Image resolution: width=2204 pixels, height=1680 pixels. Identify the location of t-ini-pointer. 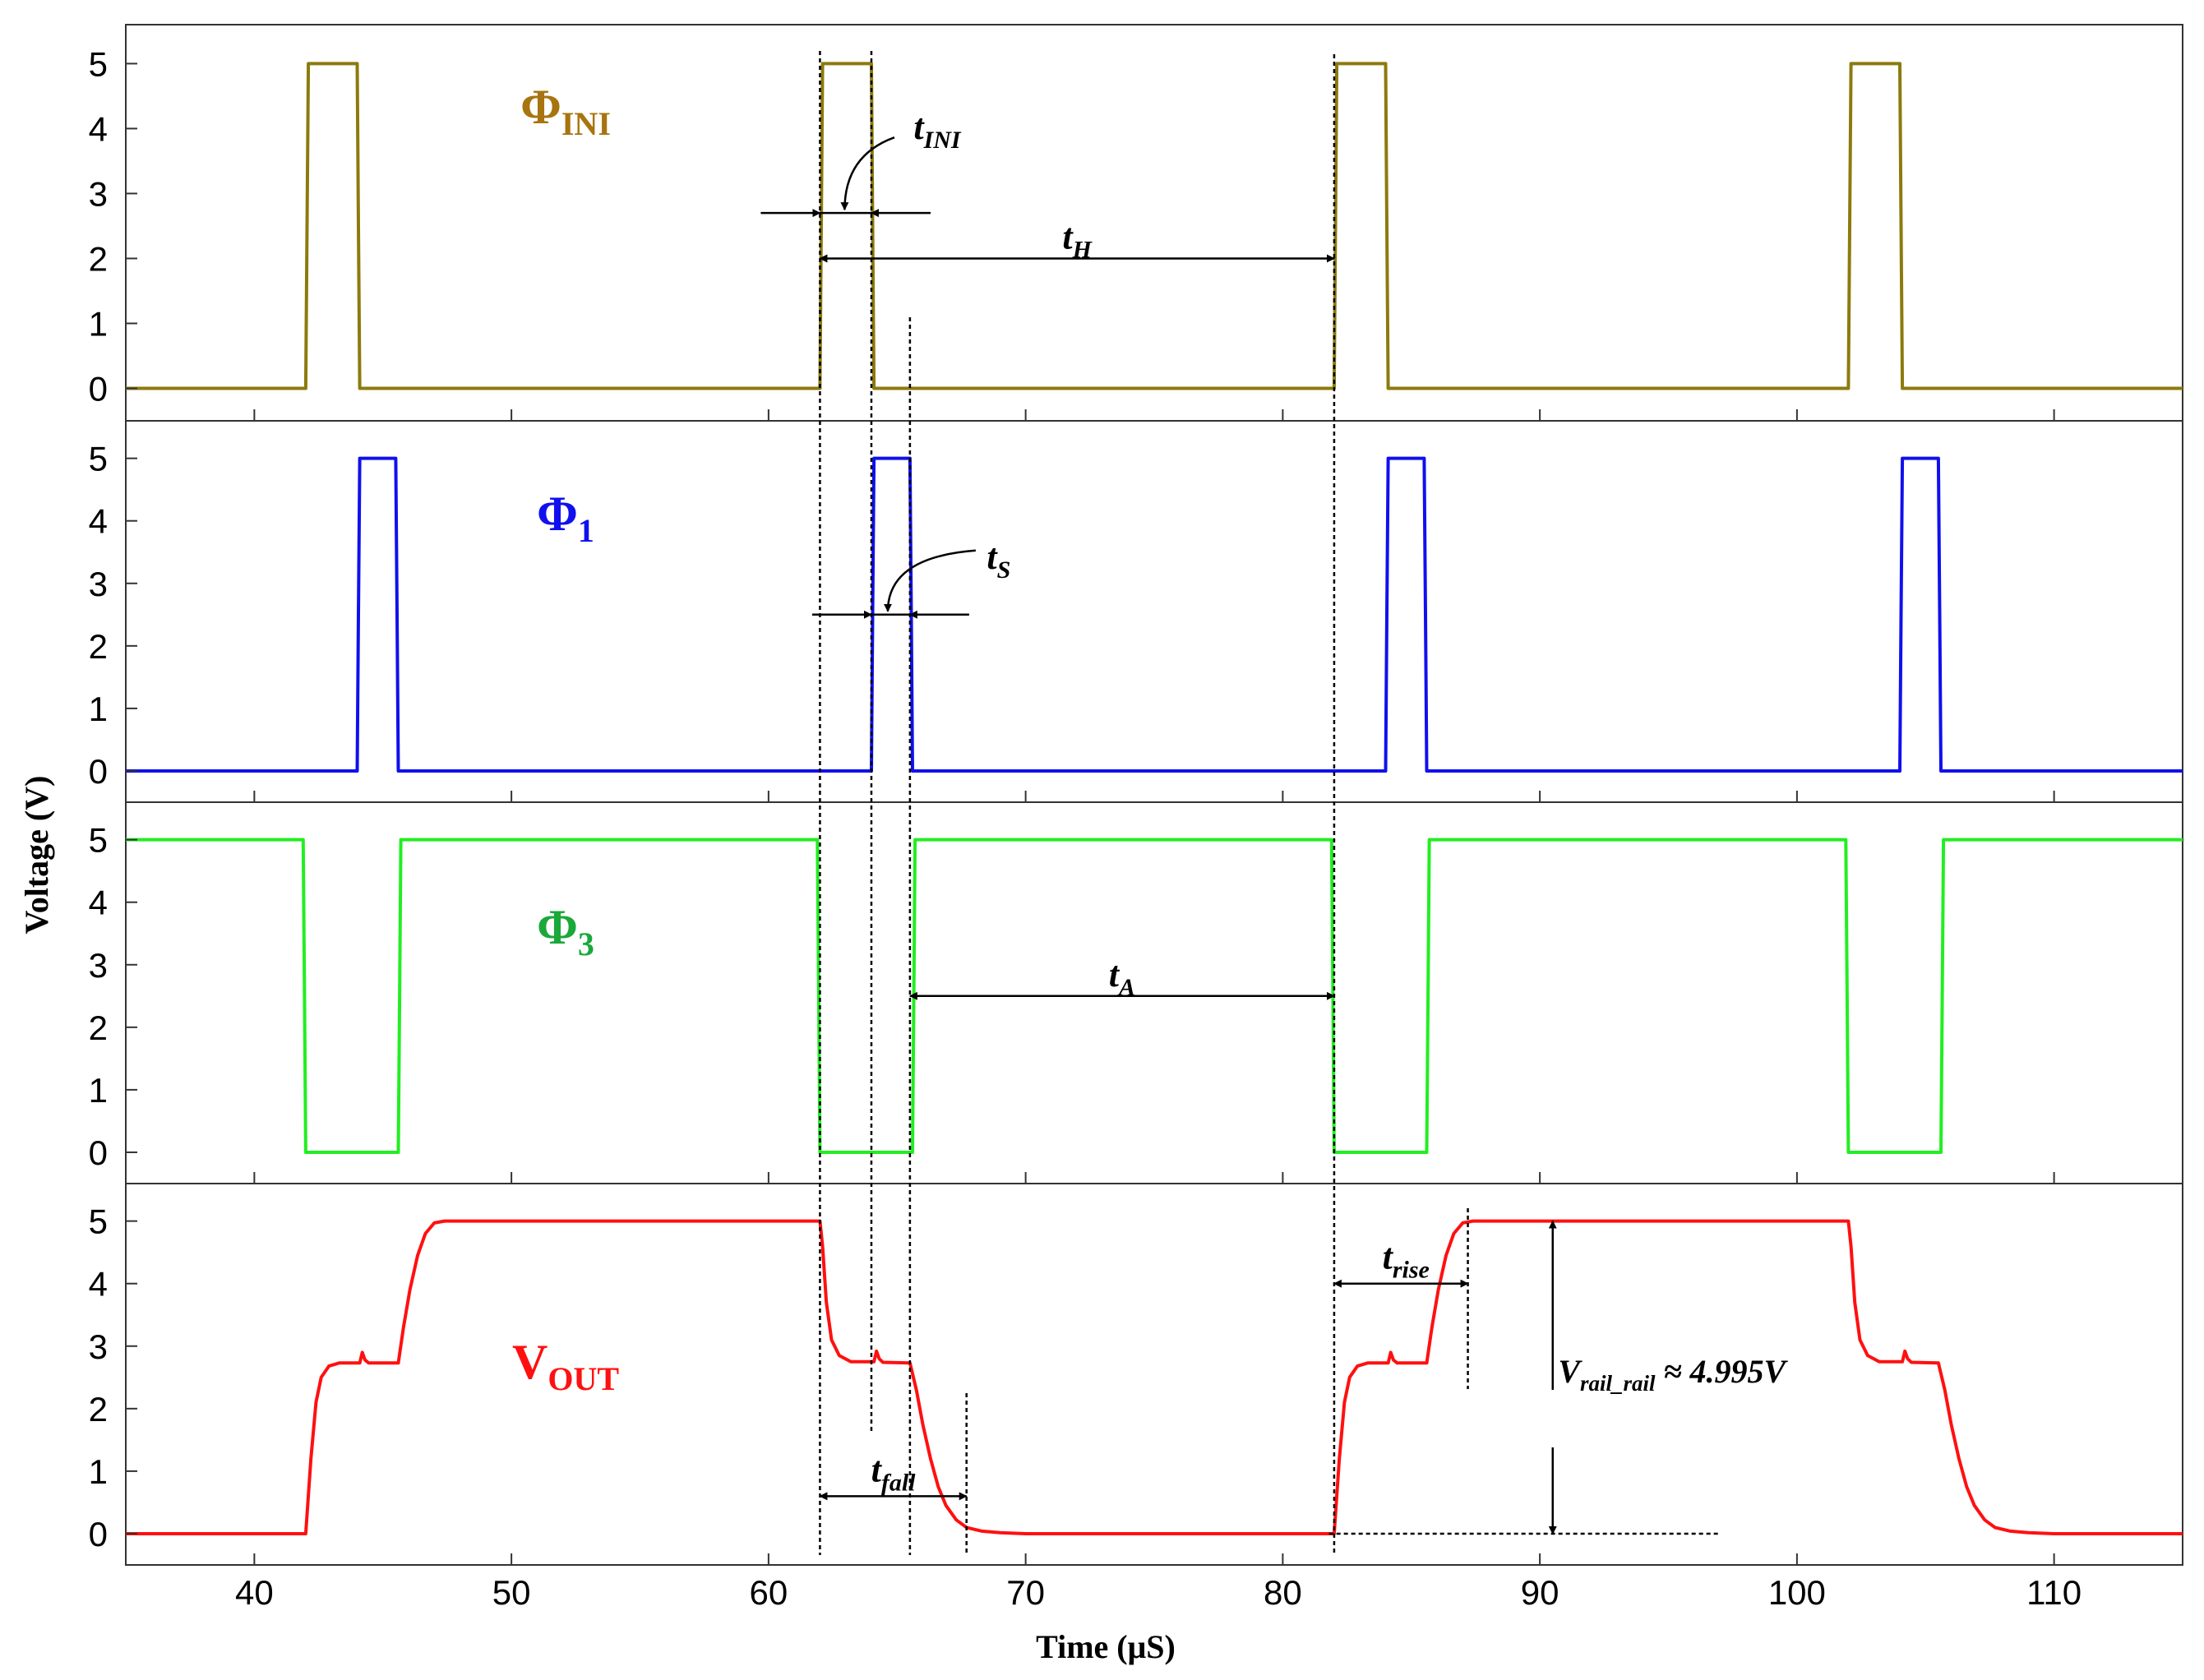
(868, 173).